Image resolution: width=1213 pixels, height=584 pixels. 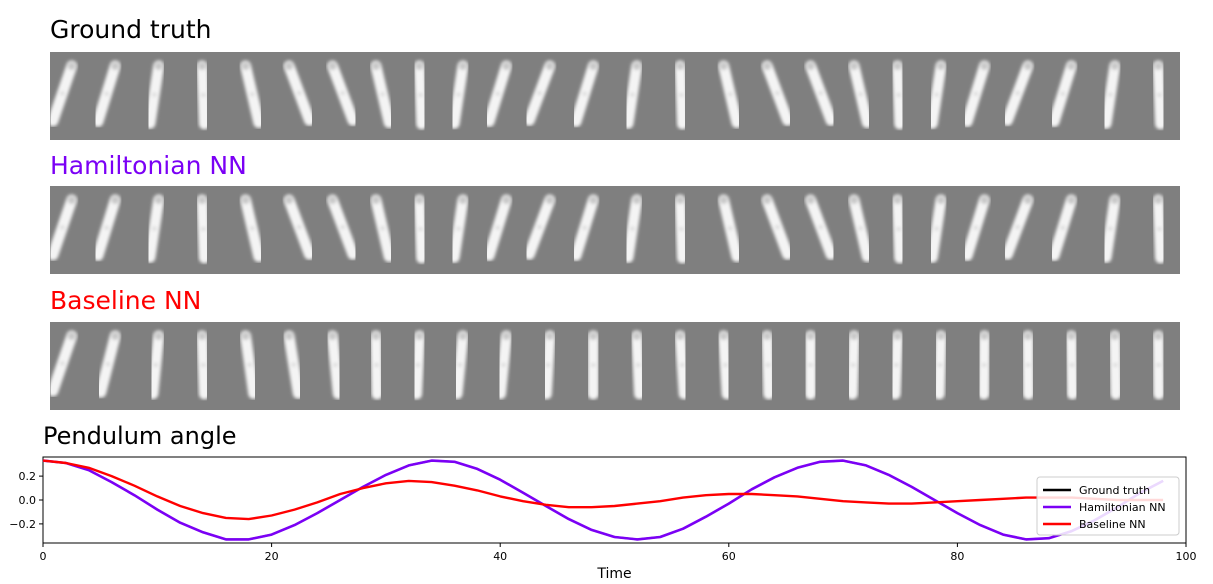 I want to click on y-tick-label: 0.0, so click(x=28, y=500).